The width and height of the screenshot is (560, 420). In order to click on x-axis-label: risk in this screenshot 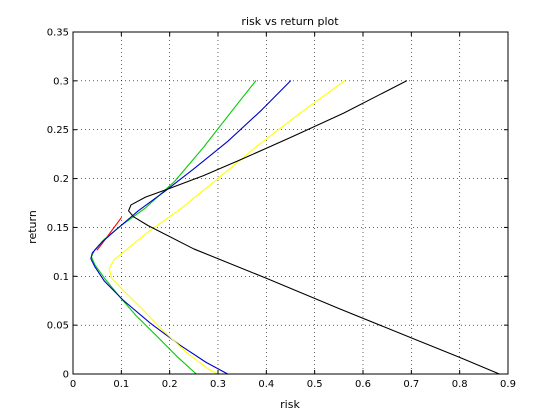, I will do `click(290, 404)`.